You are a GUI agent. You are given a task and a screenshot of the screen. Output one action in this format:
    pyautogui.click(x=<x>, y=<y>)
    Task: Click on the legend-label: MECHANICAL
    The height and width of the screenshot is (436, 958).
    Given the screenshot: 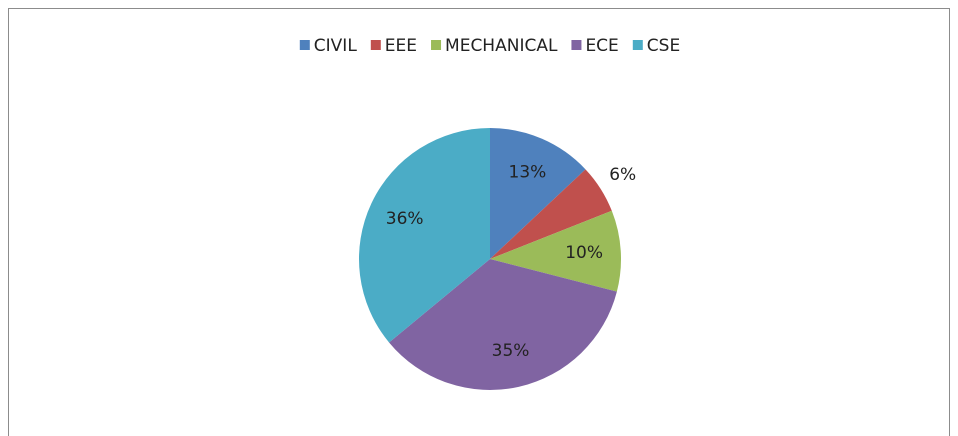 What is the action you would take?
    pyautogui.click(x=501, y=46)
    